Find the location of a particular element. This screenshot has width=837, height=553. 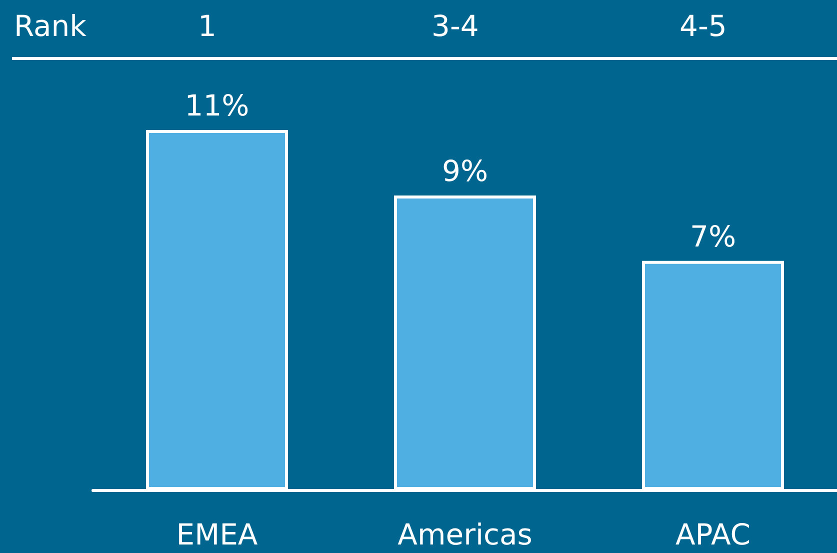

x-tick-label: EMEA is located at coordinates (217, 535).